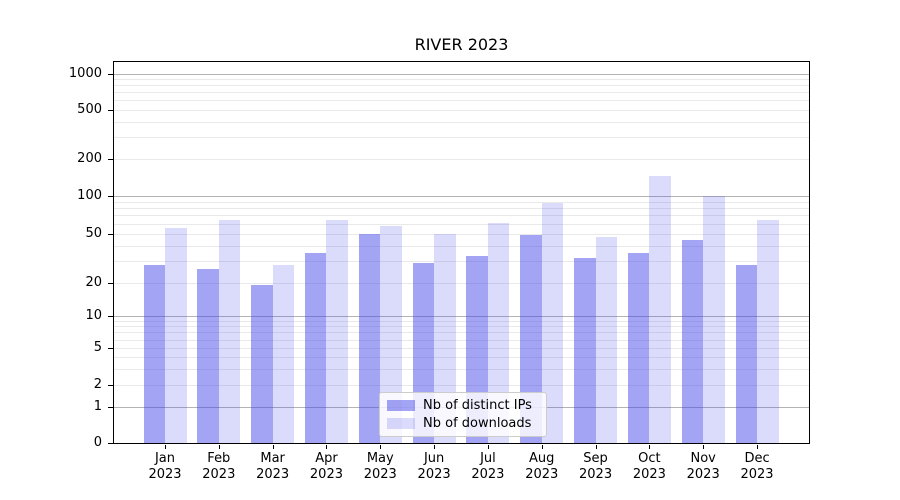  Describe the element at coordinates (649, 466) in the screenshot. I see `x-tick-label: Oct 2023` at that location.